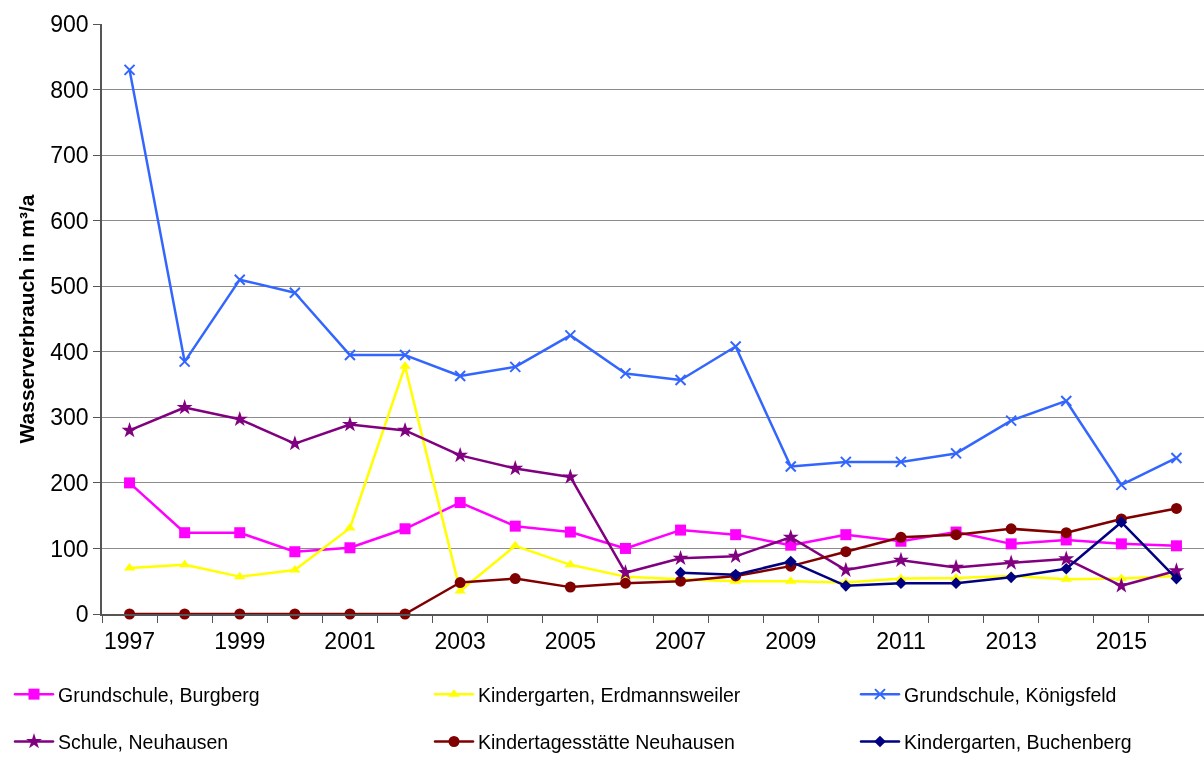 The height and width of the screenshot is (761, 1204). Describe the element at coordinates (69, 286) in the screenshot. I see `y-tick-label: 500` at that location.